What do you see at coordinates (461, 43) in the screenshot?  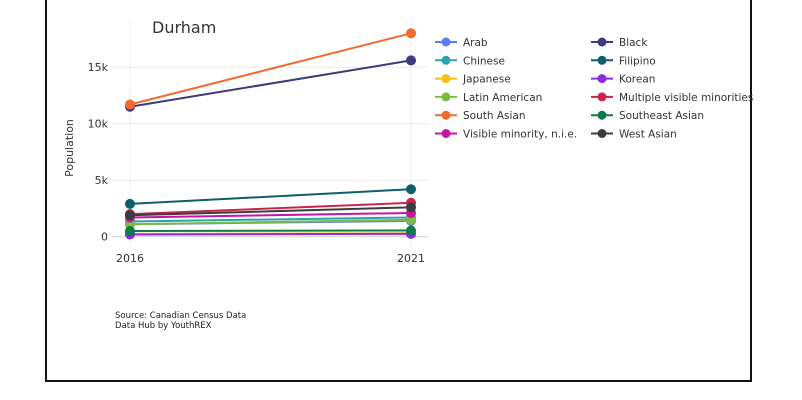 I see `legend-item: Arab` at bounding box center [461, 43].